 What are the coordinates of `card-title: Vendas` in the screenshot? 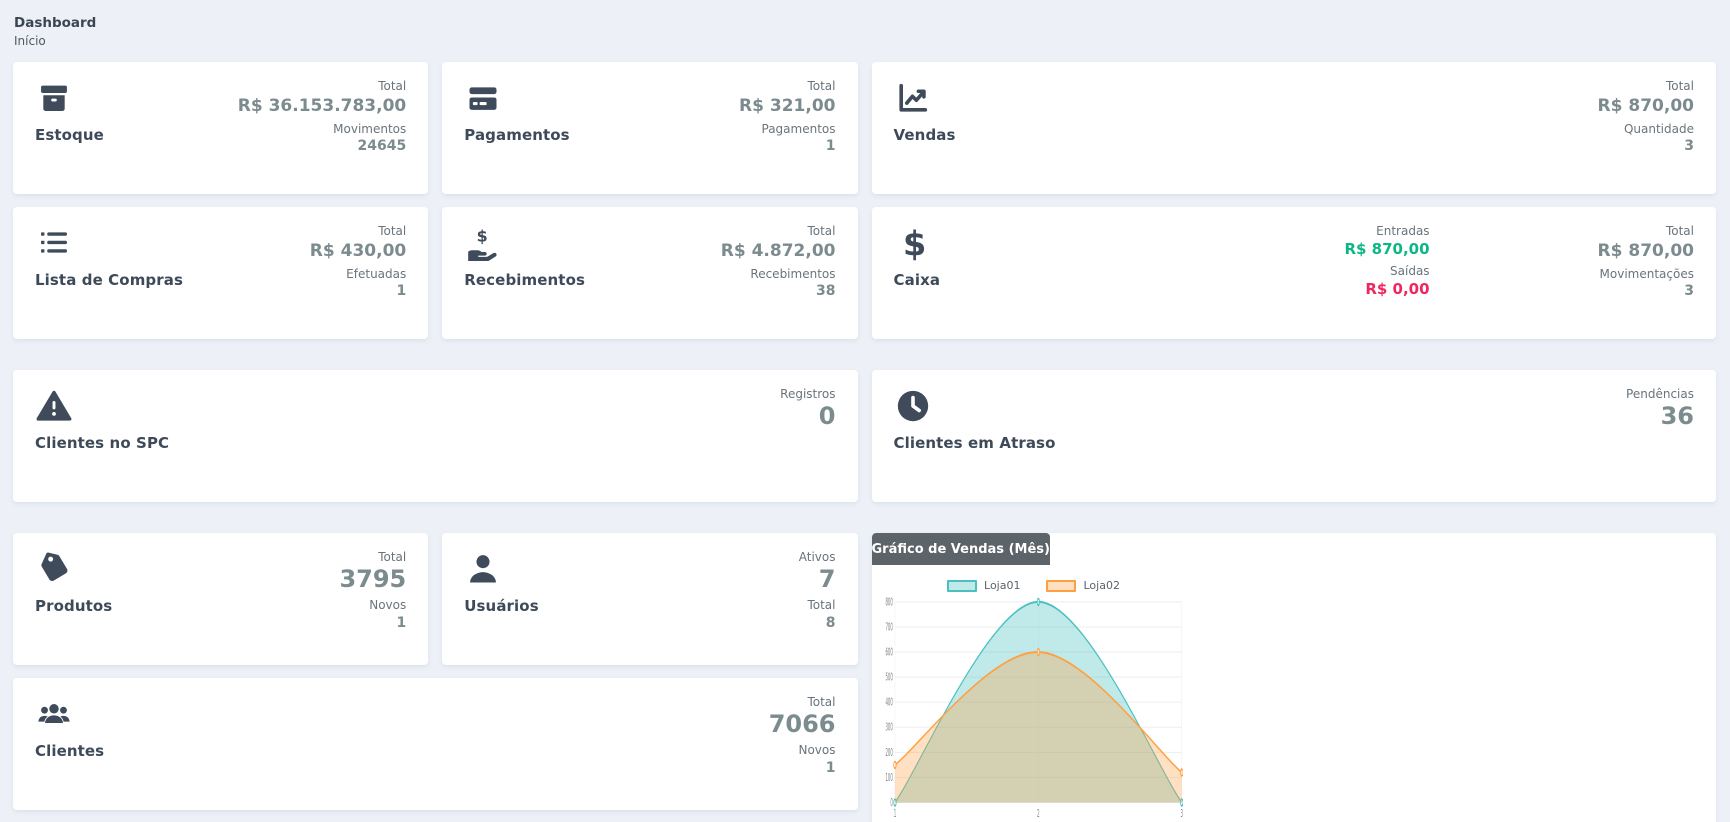 It's located at (924, 135).